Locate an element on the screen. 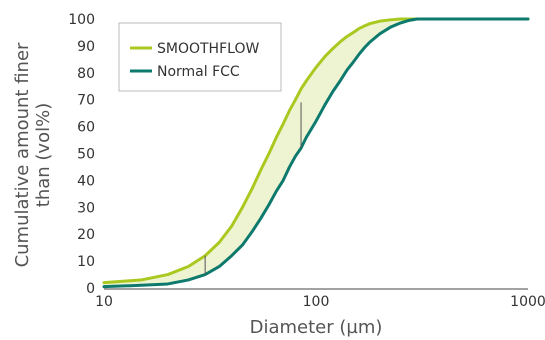 The width and height of the screenshot is (545, 340). y-axis-title-line-1: Cumulative amount finer is located at coordinates (22, 154).